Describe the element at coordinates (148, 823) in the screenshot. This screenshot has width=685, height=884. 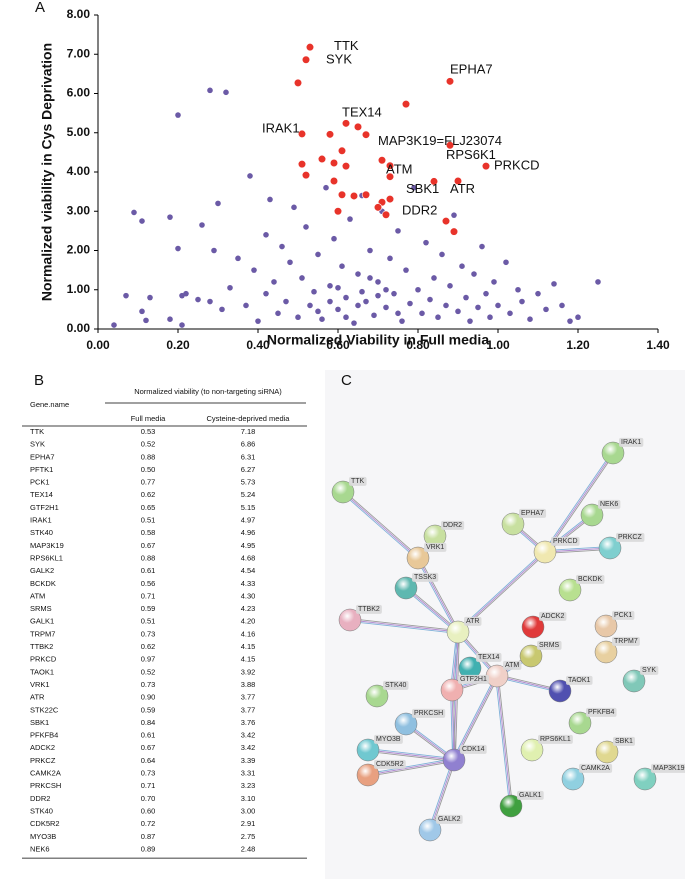
I see `table-cell: 0.72` at that location.